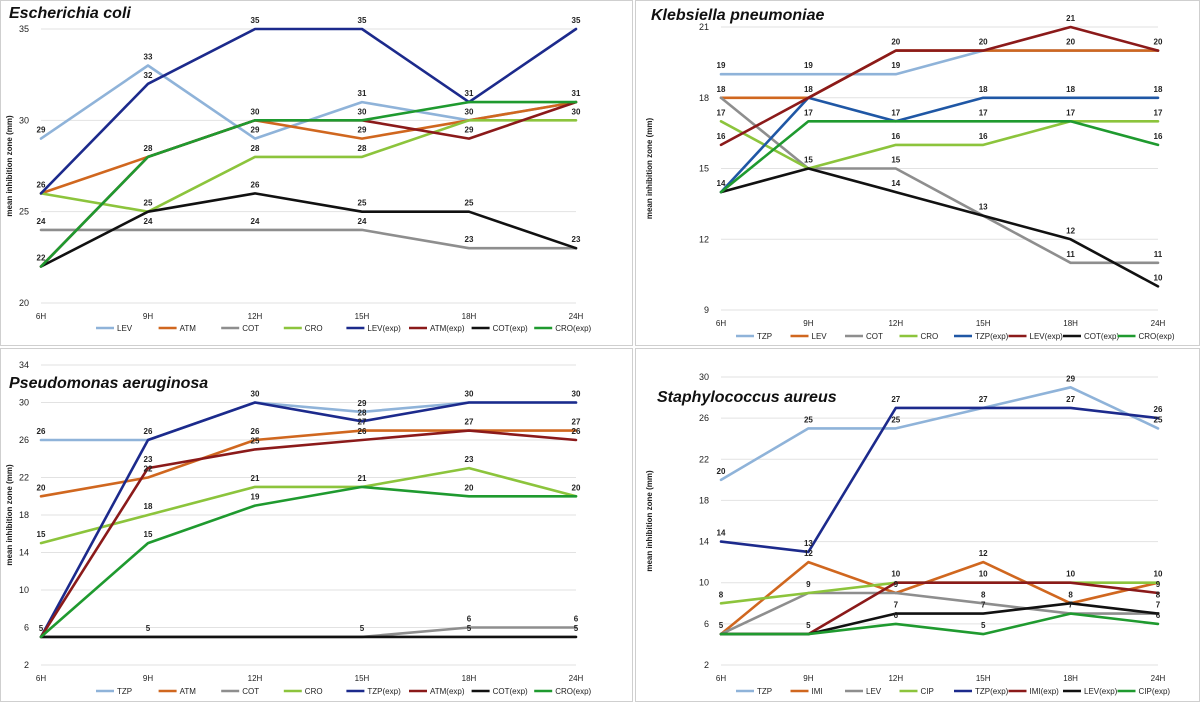  I want to click on chart-title: Klebsiella pneumoniae, so click(738, 15).